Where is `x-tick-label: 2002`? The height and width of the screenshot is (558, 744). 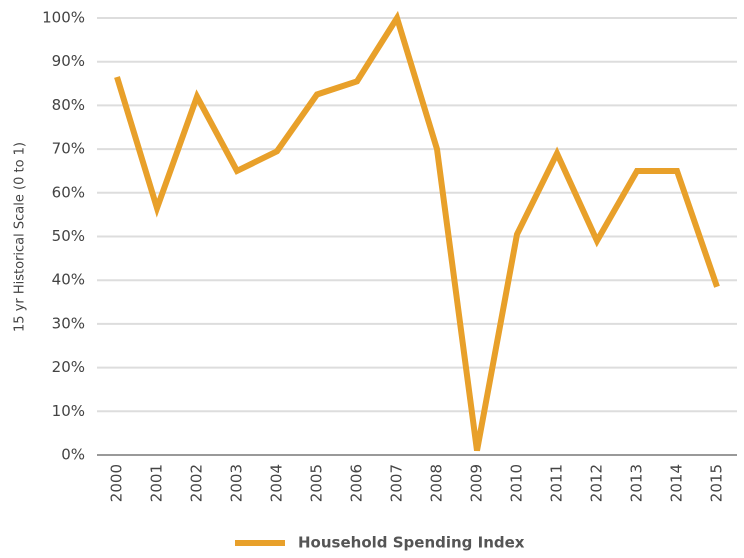 x-tick-label: 2002 is located at coordinates (197, 483).